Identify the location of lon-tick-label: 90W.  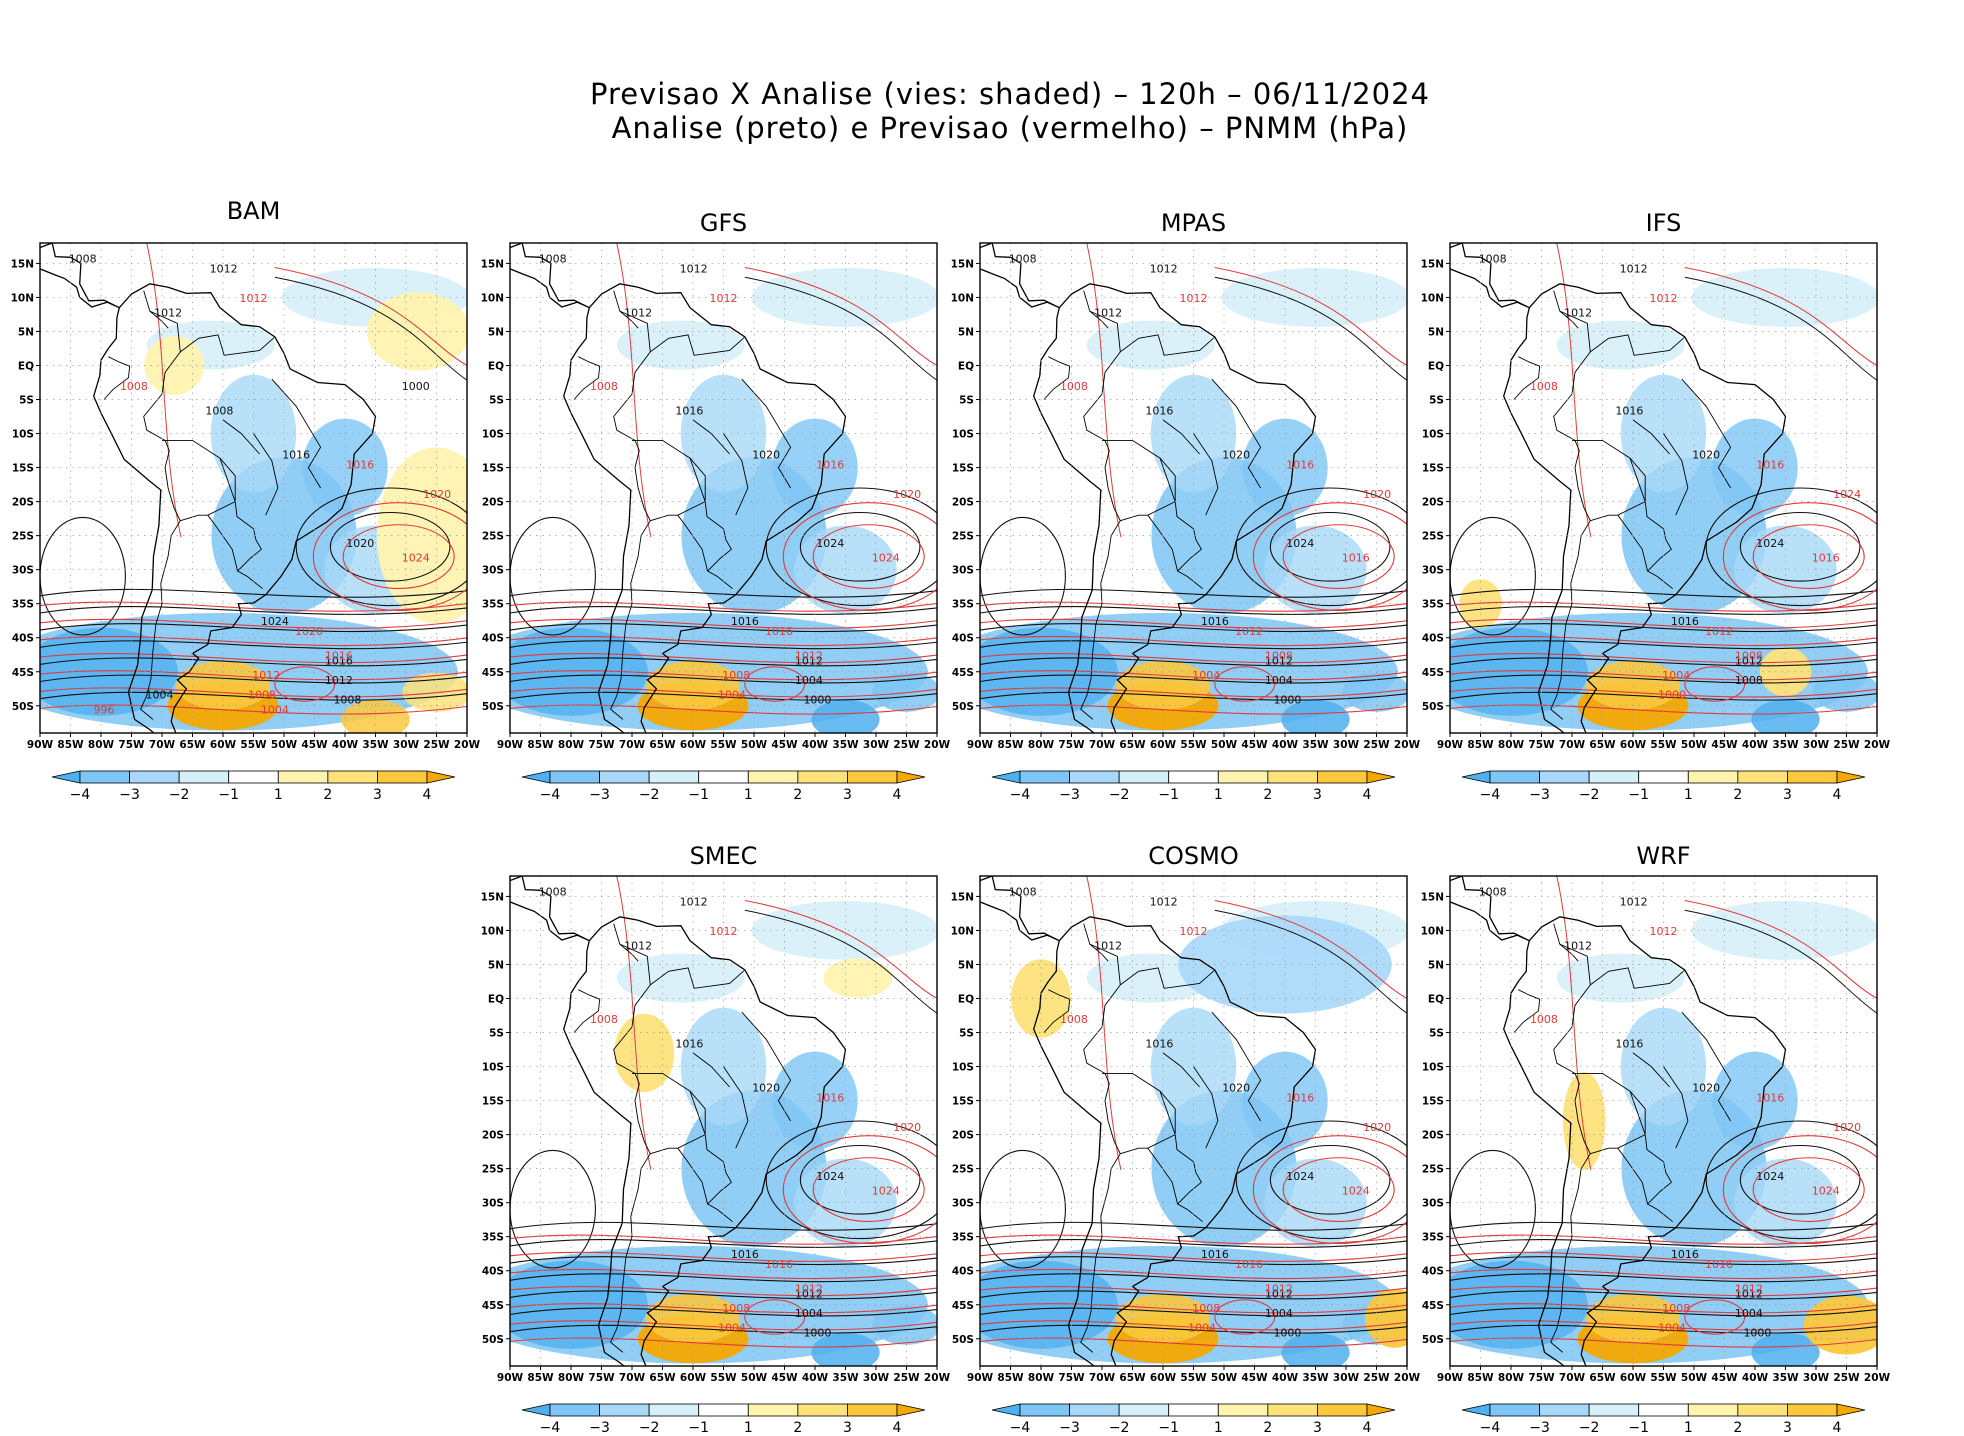
(1450, 745).